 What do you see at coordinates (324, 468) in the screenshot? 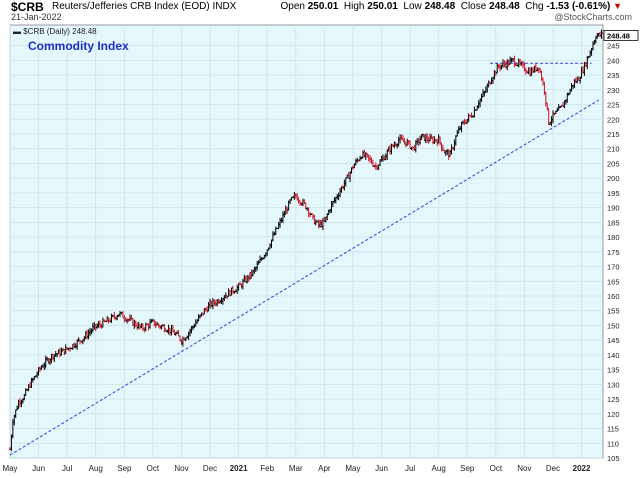
I see `x-tick-label: Apr` at bounding box center [324, 468].